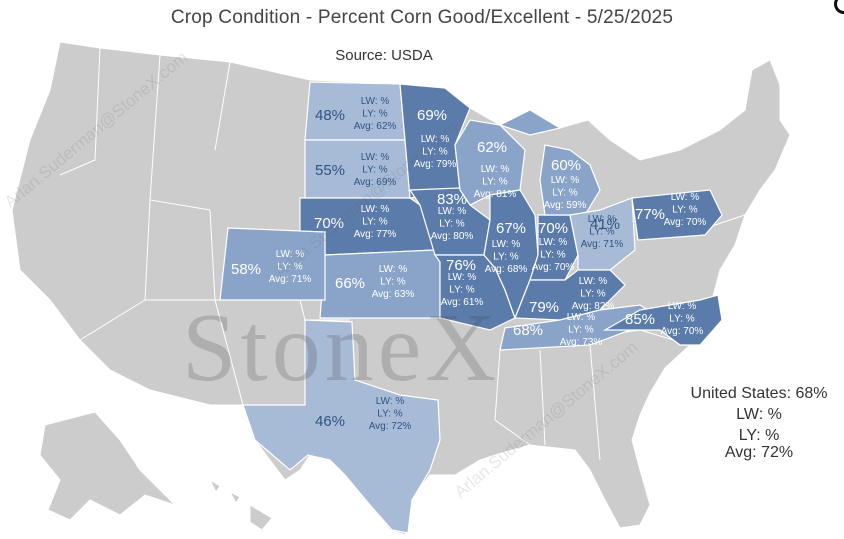 The width and height of the screenshot is (844, 539). What do you see at coordinates (552, 255) in the screenshot?
I see `state-stat-ly-in: LY: %` at bounding box center [552, 255].